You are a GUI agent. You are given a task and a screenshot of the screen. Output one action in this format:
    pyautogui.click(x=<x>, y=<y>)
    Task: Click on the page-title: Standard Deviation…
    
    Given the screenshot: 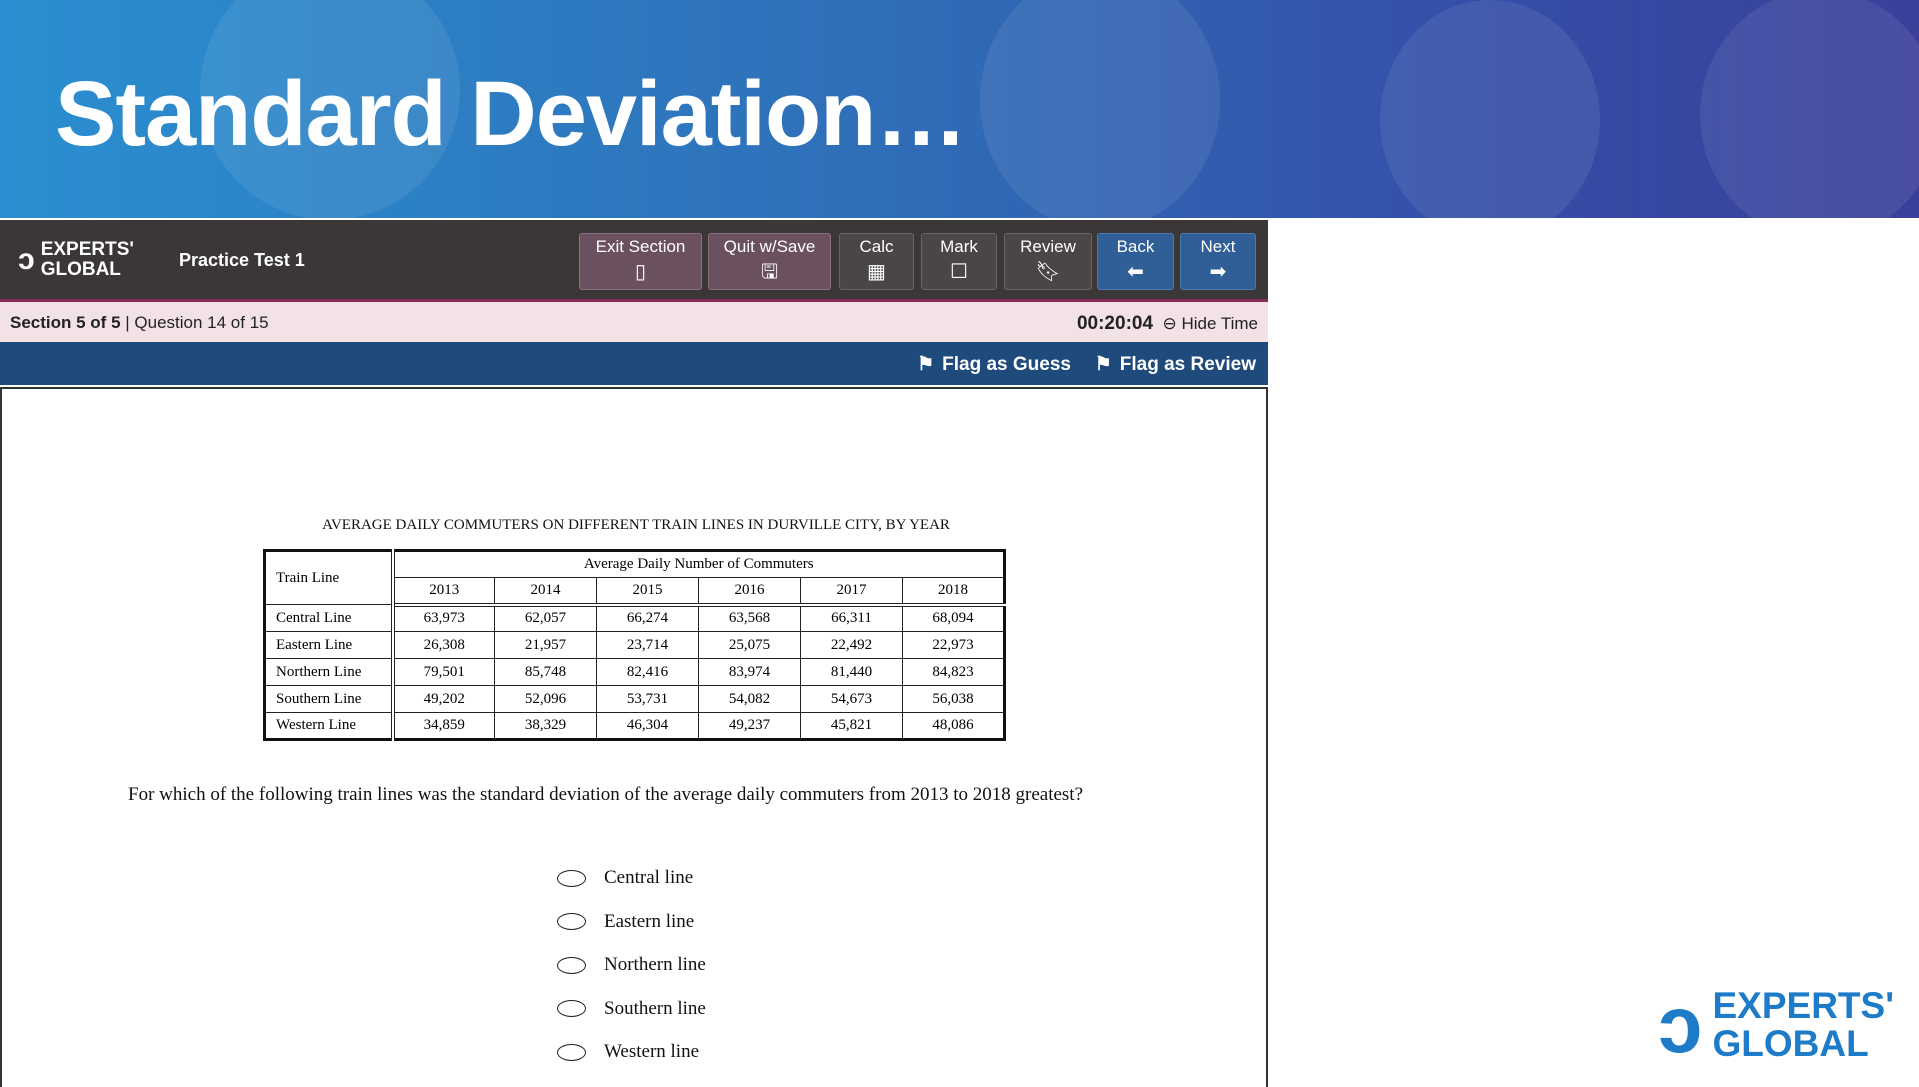 What is the action you would take?
    pyautogui.click(x=511, y=114)
    